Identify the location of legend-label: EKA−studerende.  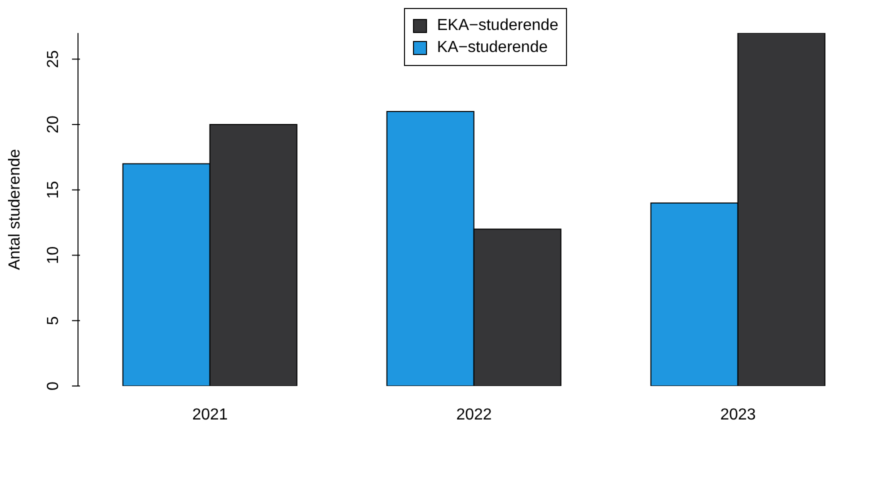
(497, 26).